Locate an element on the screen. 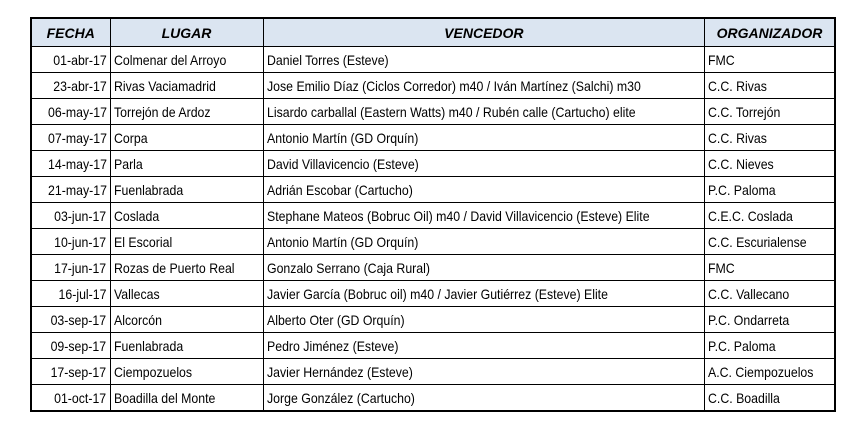 The image size is (841, 428). cell: 16-jul-17 is located at coordinates (70, 293).